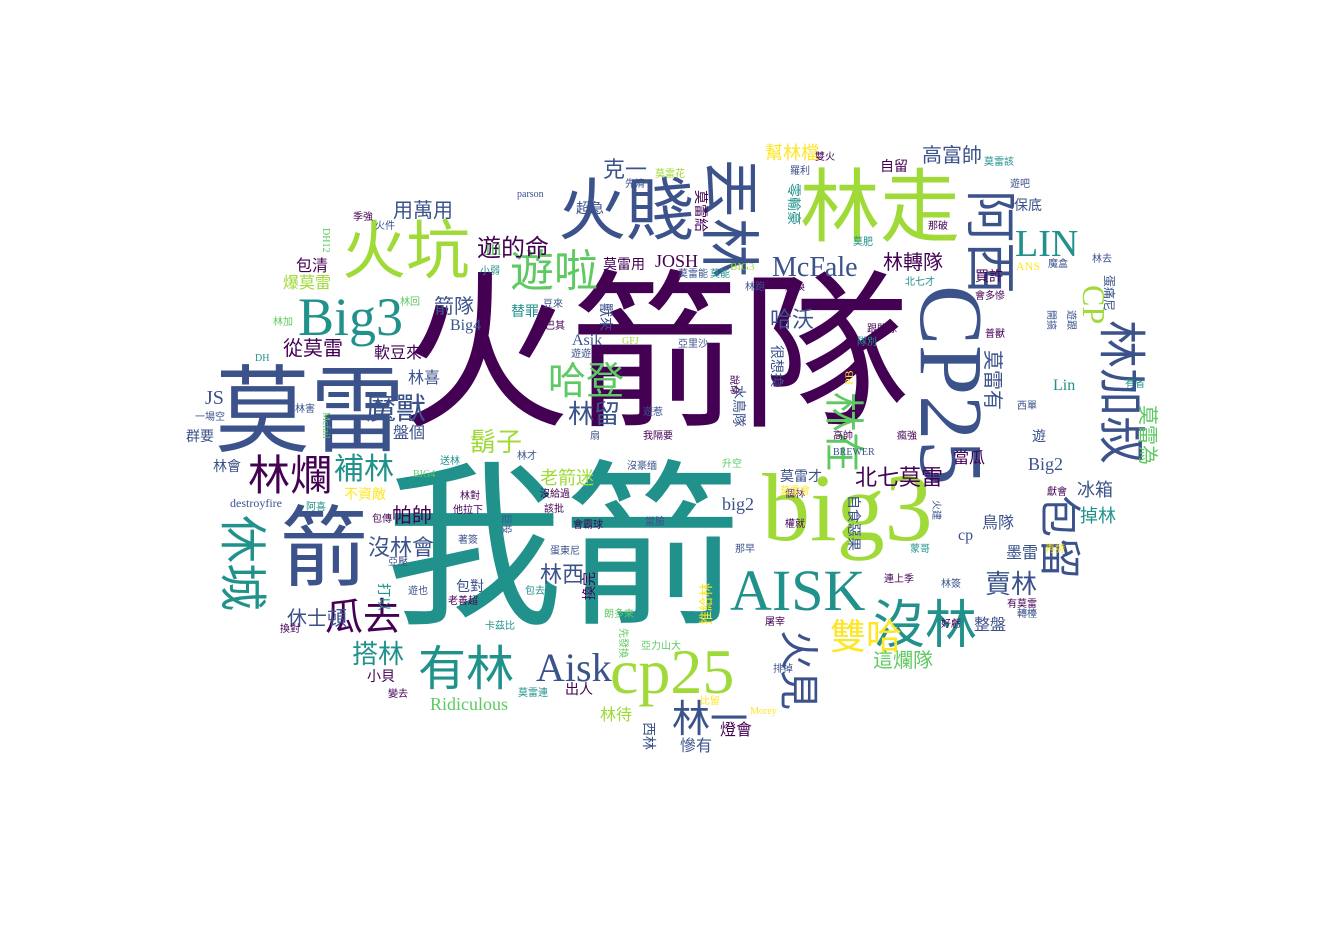 The width and height of the screenshot is (1334, 945). Describe the element at coordinates (325, 425) in the screenshot. I see `word: Mcfail` at that location.